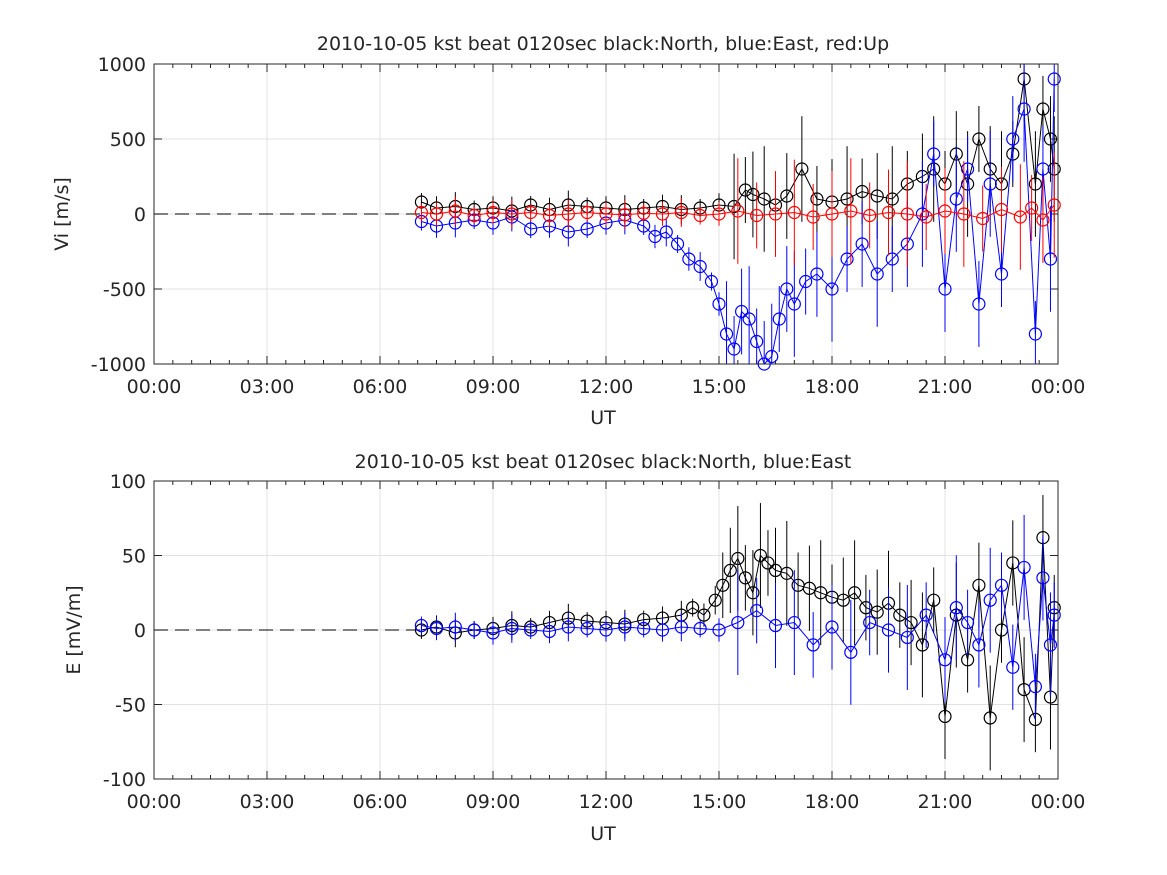 The width and height of the screenshot is (1167, 875). Describe the element at coordinates (140, 631) in the screenshot. I see `y-tick-label: 0` at that location.